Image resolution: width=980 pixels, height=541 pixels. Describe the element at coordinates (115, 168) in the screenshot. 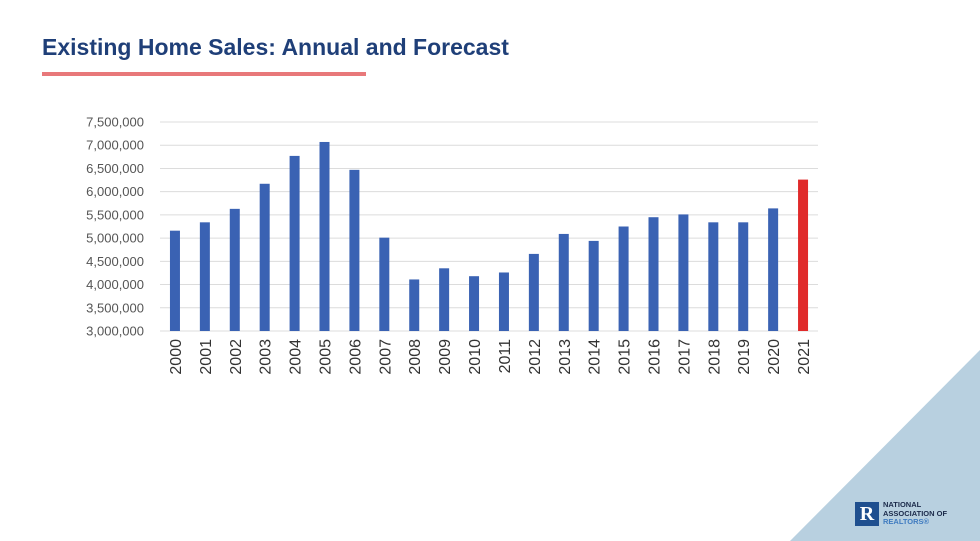

I see `y-tick-label: 6,500,000` at that location.